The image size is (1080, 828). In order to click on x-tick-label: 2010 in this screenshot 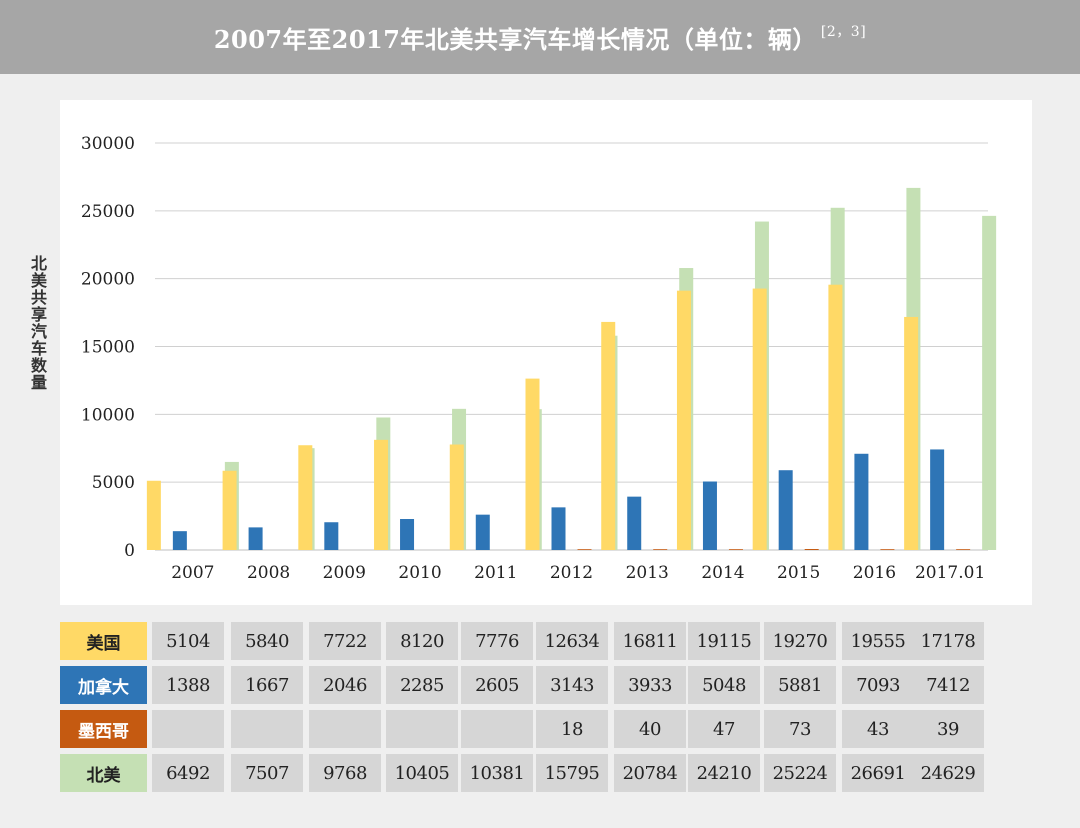, I will do `click(419, 573)`.